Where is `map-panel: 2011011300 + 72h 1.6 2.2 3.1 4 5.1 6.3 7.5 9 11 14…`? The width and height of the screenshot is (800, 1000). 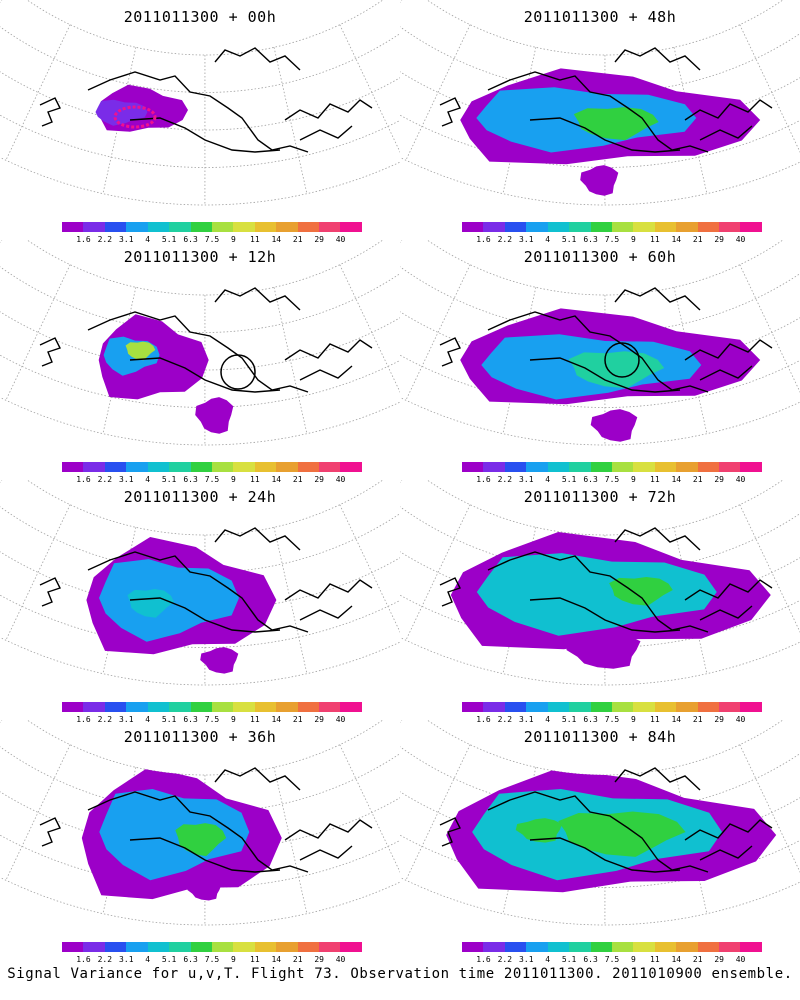 map-panel: 2011011300 + 72h 1.6 2.2 3.1 4 5.1 6.3 7.5 9 11 14… is located at coordinates (600, 602).